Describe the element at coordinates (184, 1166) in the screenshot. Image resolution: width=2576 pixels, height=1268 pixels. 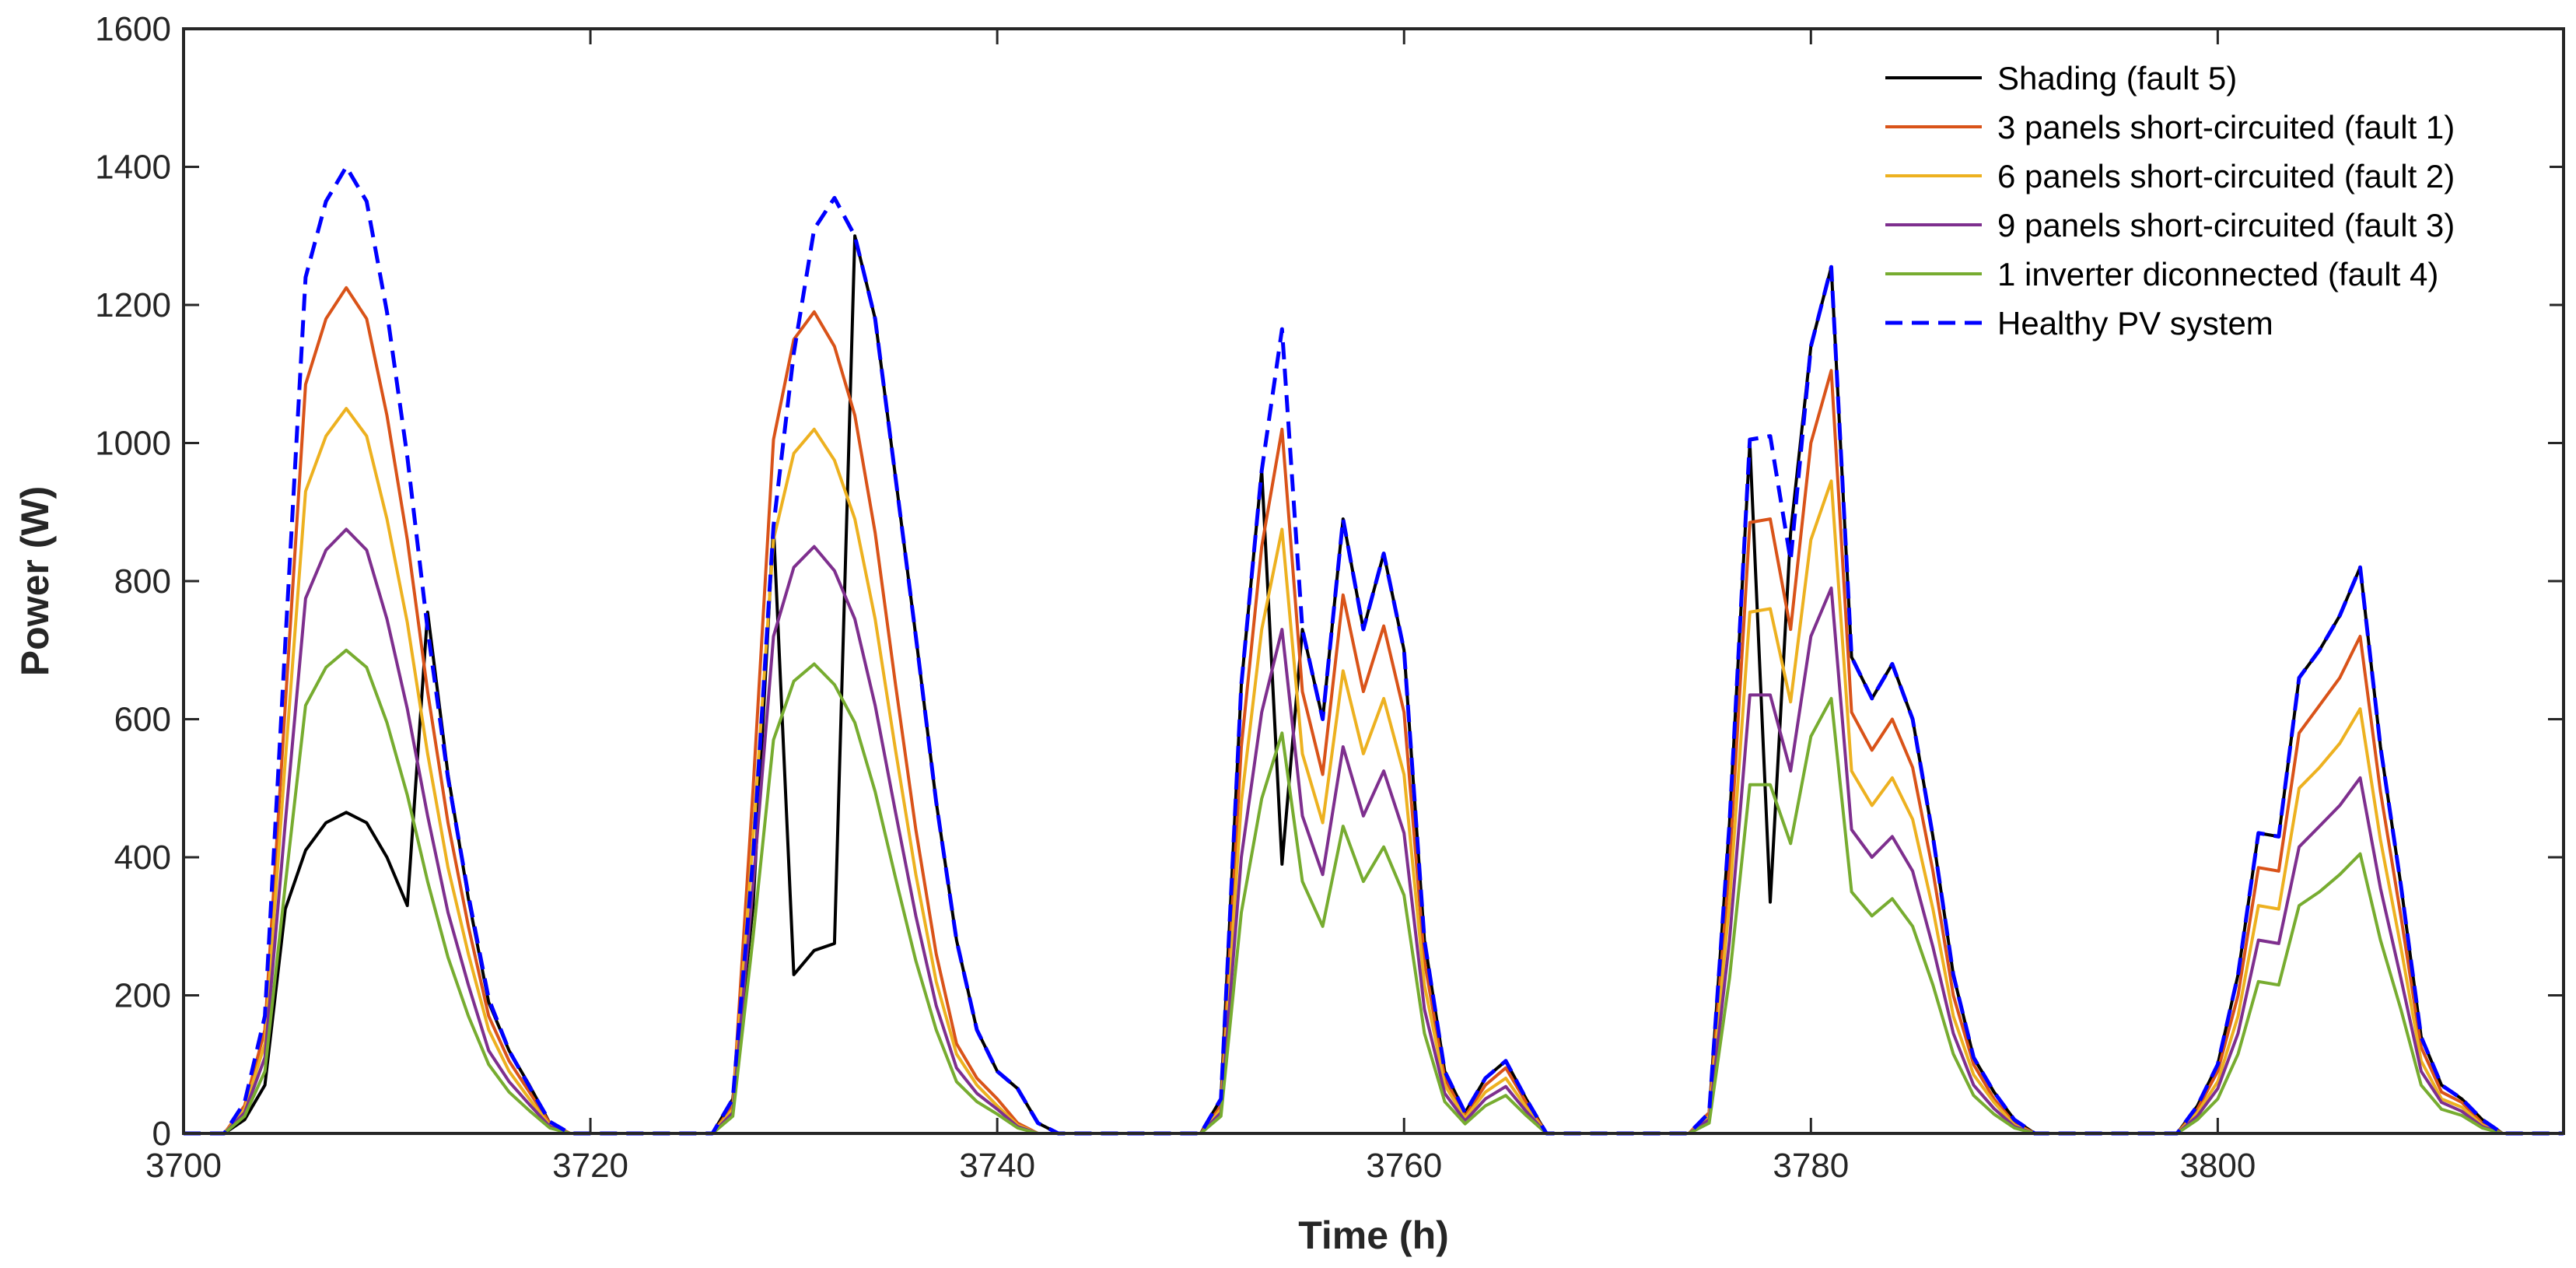
I see `x-tick-label: 3700` at that location.